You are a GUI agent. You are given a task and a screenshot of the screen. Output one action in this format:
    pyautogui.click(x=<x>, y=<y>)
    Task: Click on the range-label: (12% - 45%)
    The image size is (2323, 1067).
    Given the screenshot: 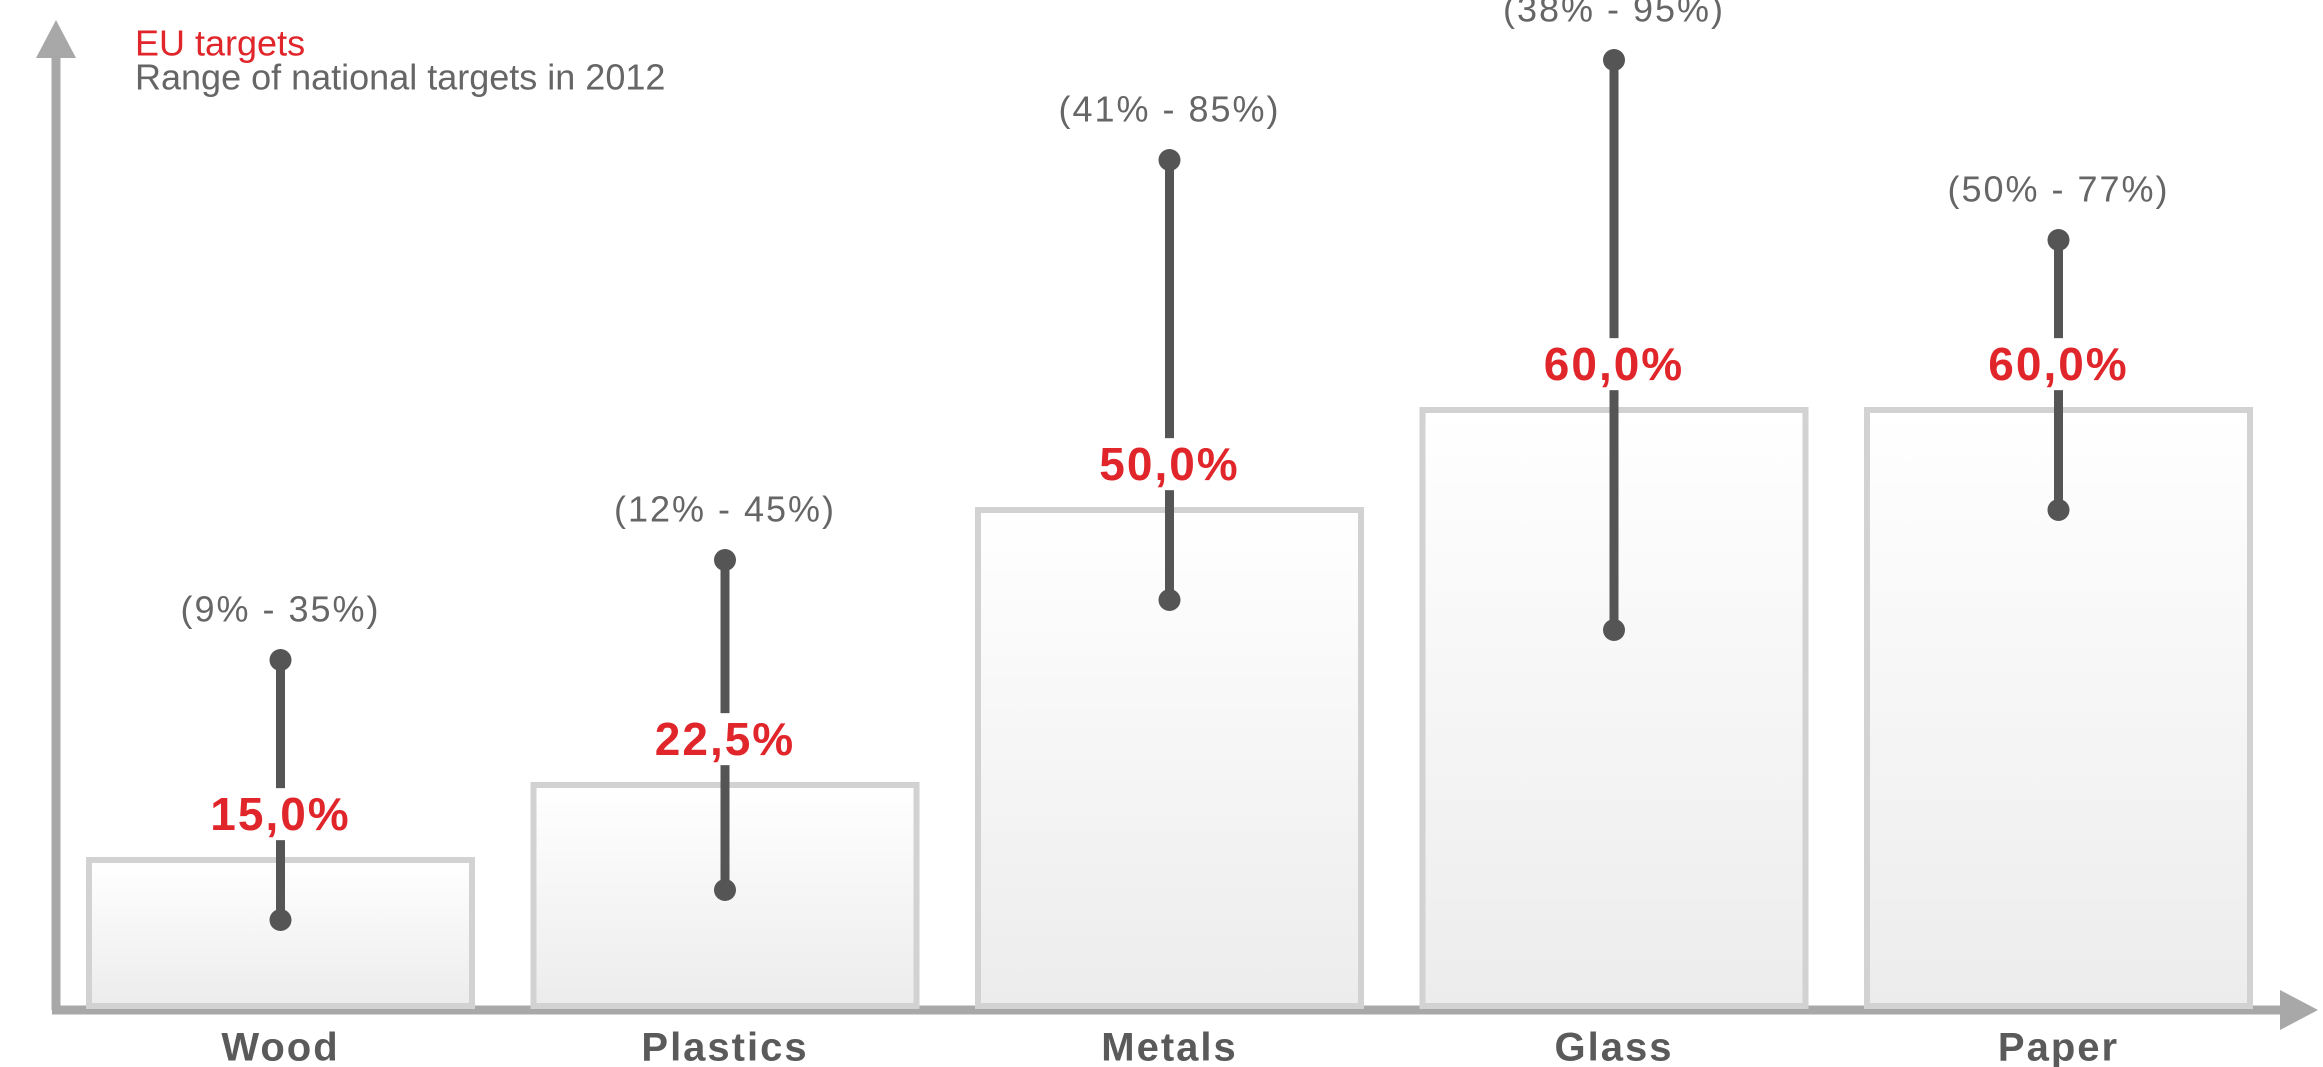 What is the action you would take?
    pyautogui.click(x=725, y=509)
    